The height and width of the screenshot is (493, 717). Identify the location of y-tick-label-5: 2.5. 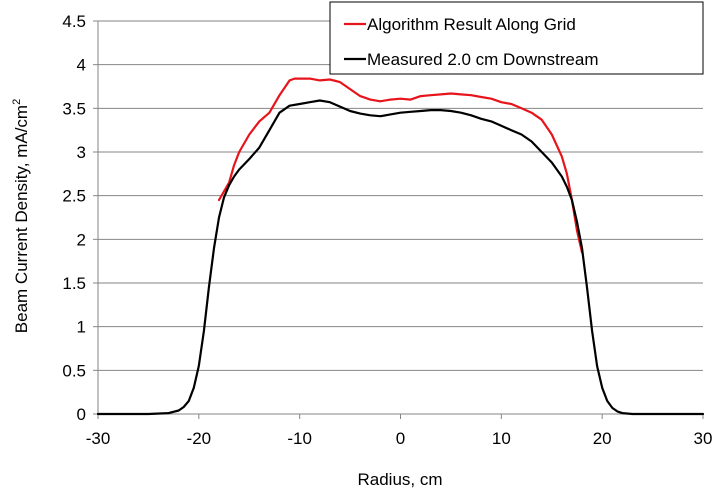
(74, 196).